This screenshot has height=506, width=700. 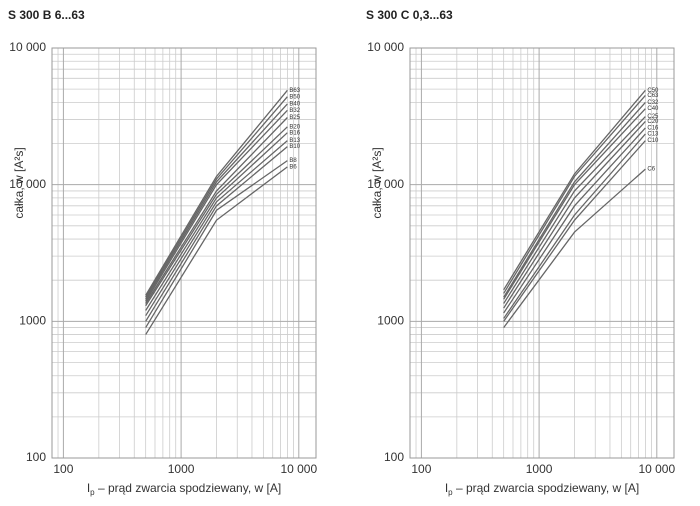 I want to click on series-label: C6, so click(x=651, y=170).